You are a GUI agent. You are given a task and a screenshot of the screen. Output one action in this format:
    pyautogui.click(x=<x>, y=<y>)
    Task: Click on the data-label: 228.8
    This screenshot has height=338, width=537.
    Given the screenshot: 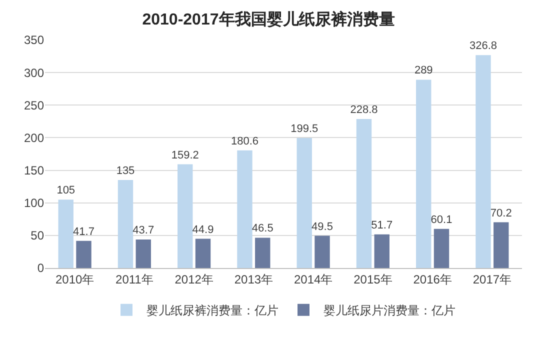 What is the action you would take?
    pyautogui.click(x=364, y=110)
    